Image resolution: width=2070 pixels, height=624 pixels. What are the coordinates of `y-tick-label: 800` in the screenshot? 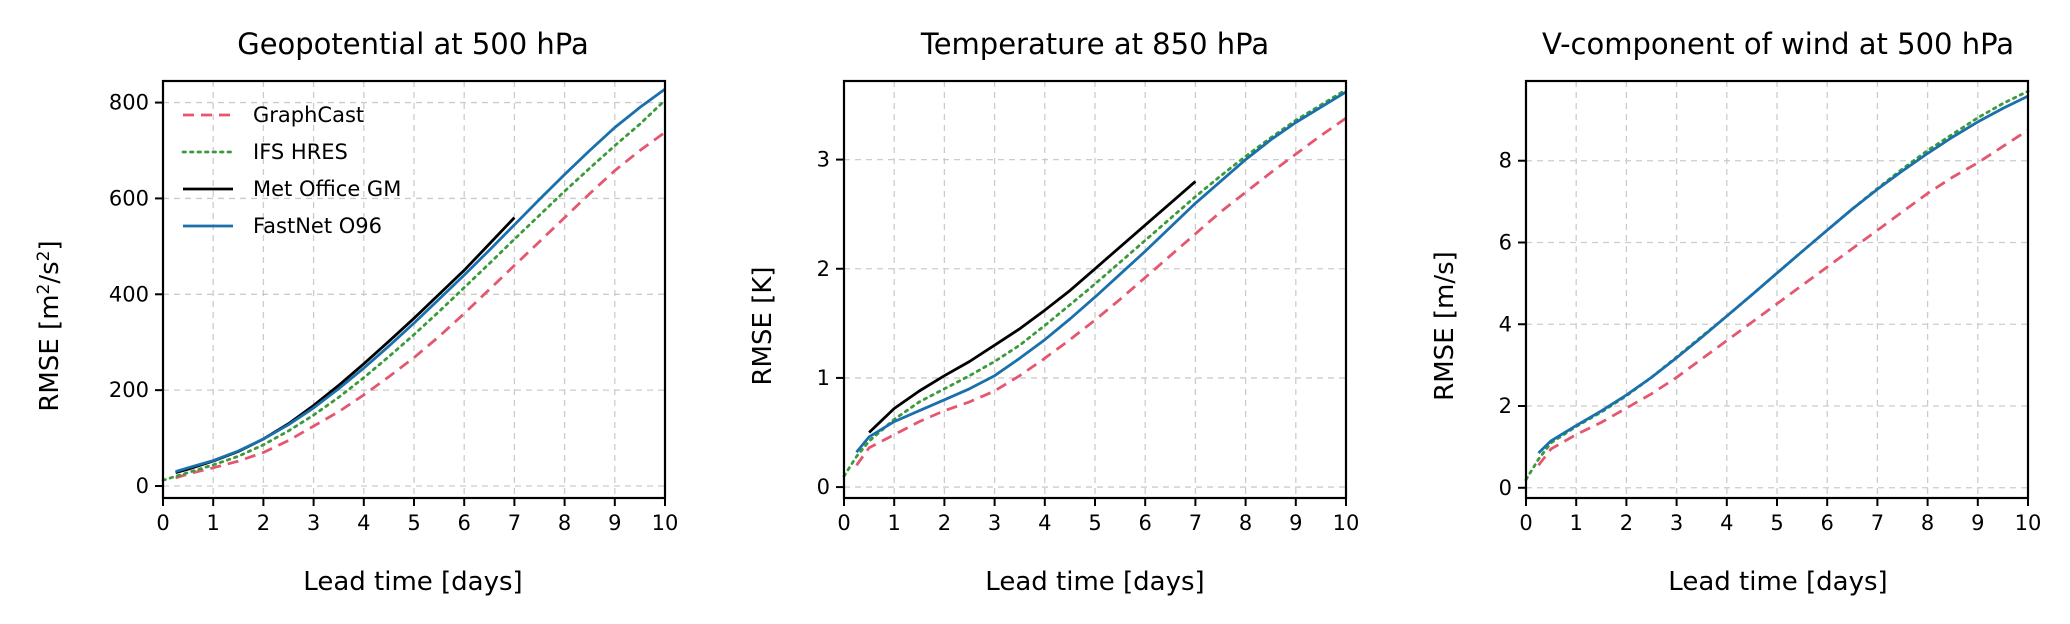 It's located at (129, 103).